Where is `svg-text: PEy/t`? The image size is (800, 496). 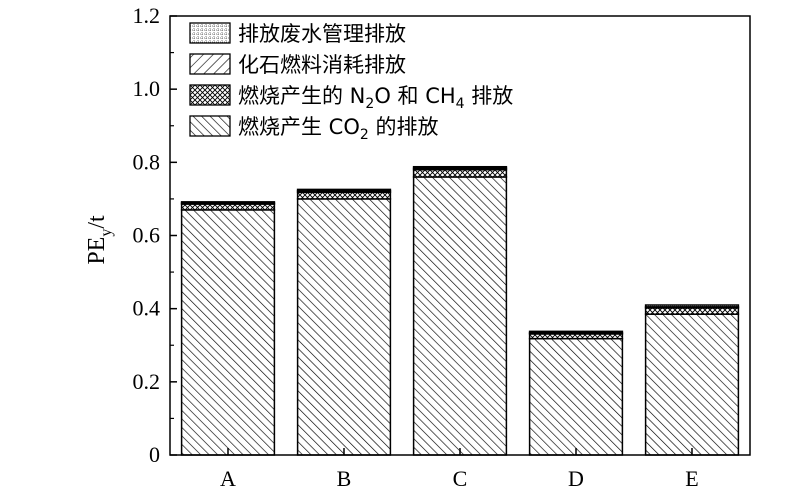
svg-text: PEy/t is located at coordinates (99, 240).